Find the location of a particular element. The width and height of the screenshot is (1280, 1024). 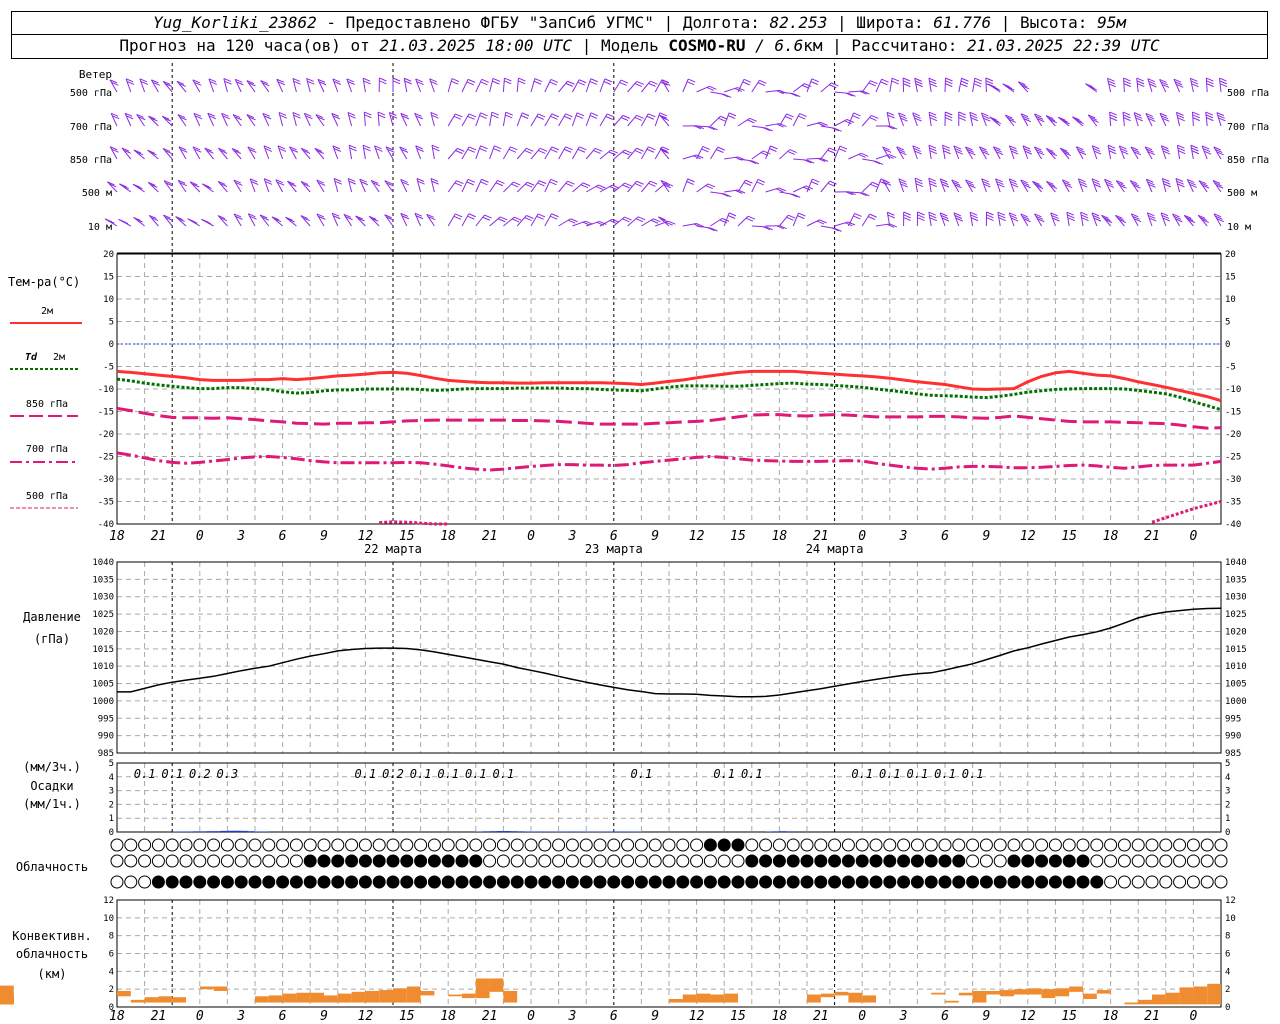

y-tick-label-right: 0 is located at coordinates (1227, 1008).